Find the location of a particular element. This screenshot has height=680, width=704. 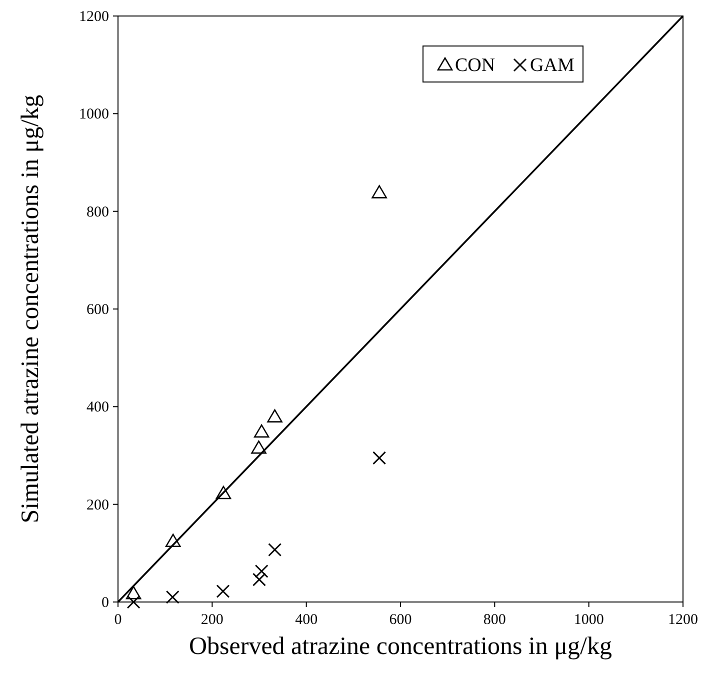

x-tick-label: 1000 is located at coordinates (589, 620).